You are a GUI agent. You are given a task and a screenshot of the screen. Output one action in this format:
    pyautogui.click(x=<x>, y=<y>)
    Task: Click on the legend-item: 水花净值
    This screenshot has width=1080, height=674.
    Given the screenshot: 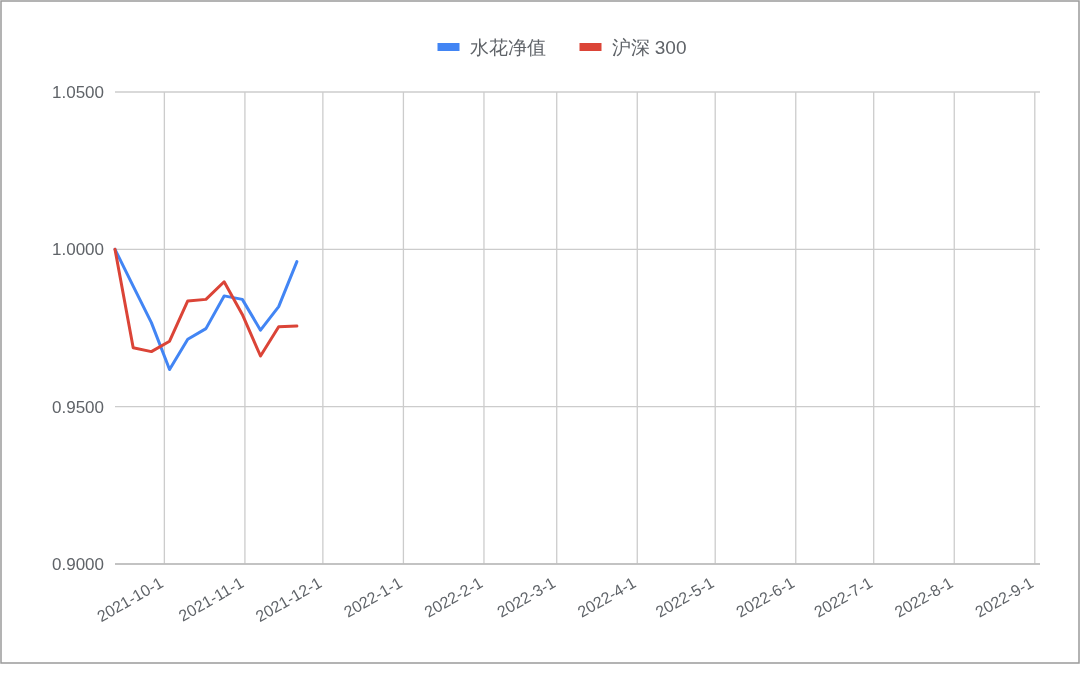 What is the action you would take?
    pyautogui.click(x=491, y=47)
    